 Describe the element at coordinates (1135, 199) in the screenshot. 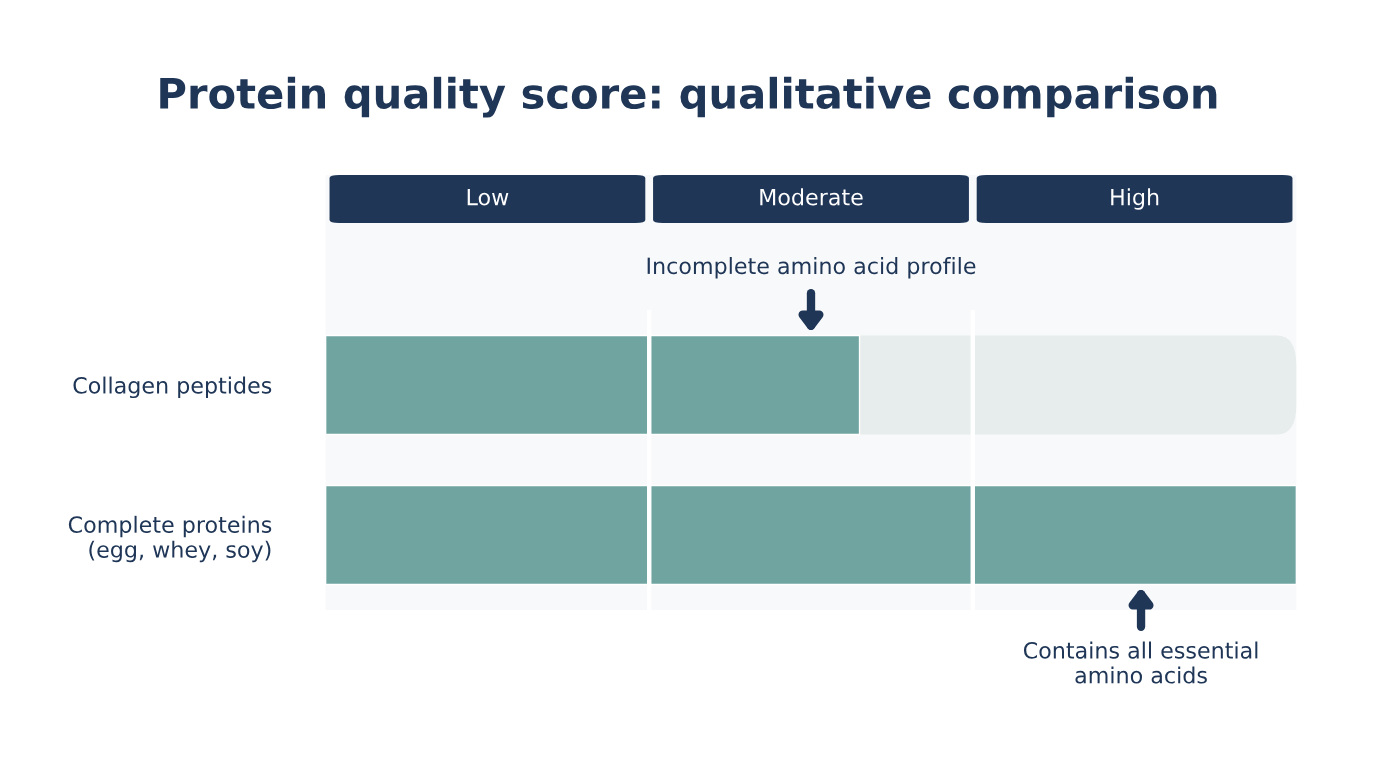

I see `band-label: High` at that location.